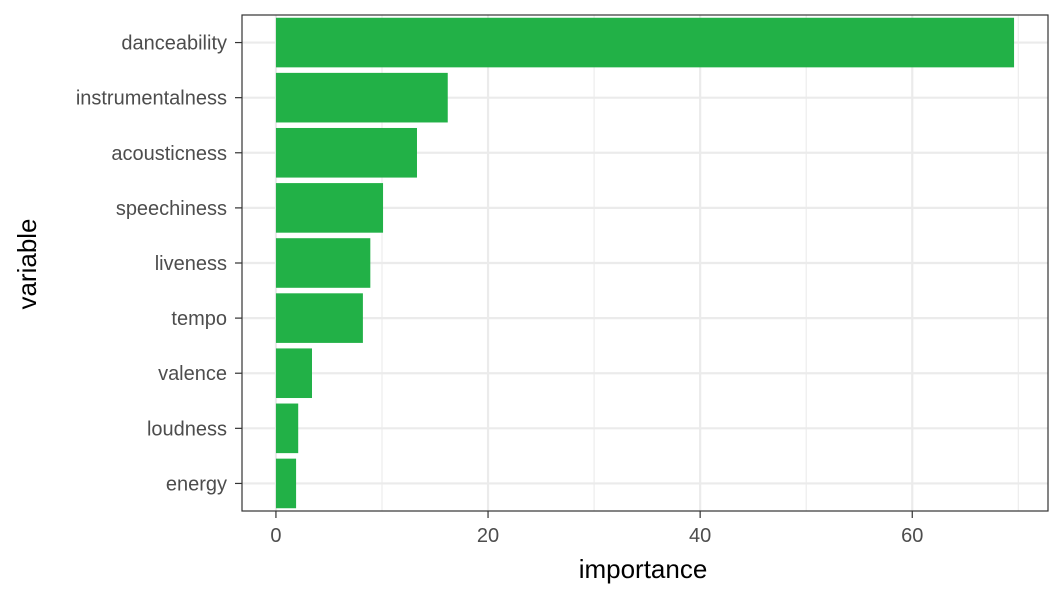  What do you see at coordinates (187, 429) in the screenshot?
I see `y-tick-label: loudness` at bounding box center [187, 429].